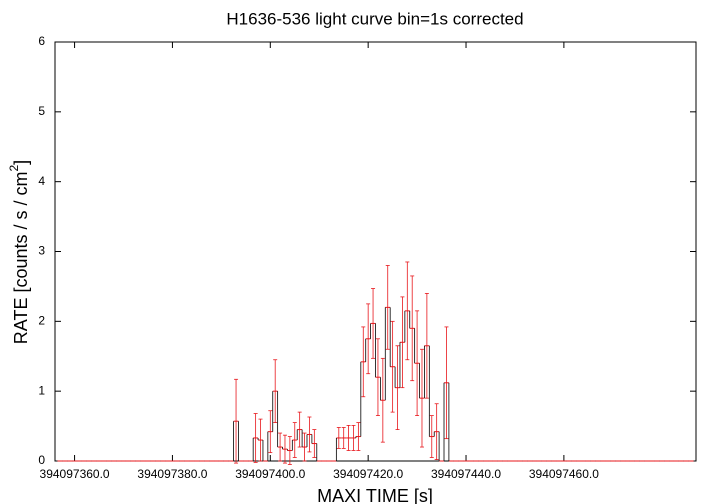 The height and width of the screenshot is (504, 720). What do you see at coordinates (375, 495) in the screenshot?
I see `x-axis-label: MAXI TIME [s]` at bounding box center [375, 495].